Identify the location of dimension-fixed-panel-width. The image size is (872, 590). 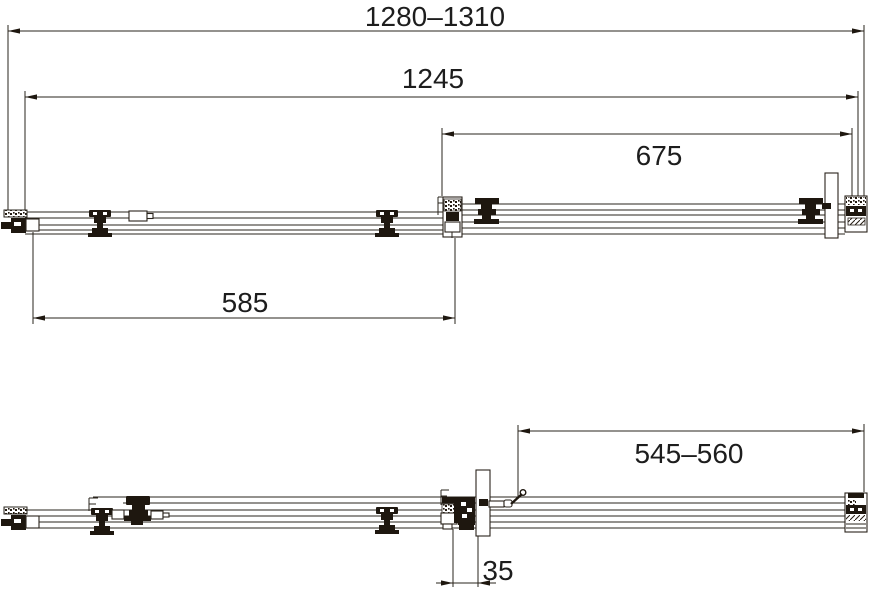
(244, 278).